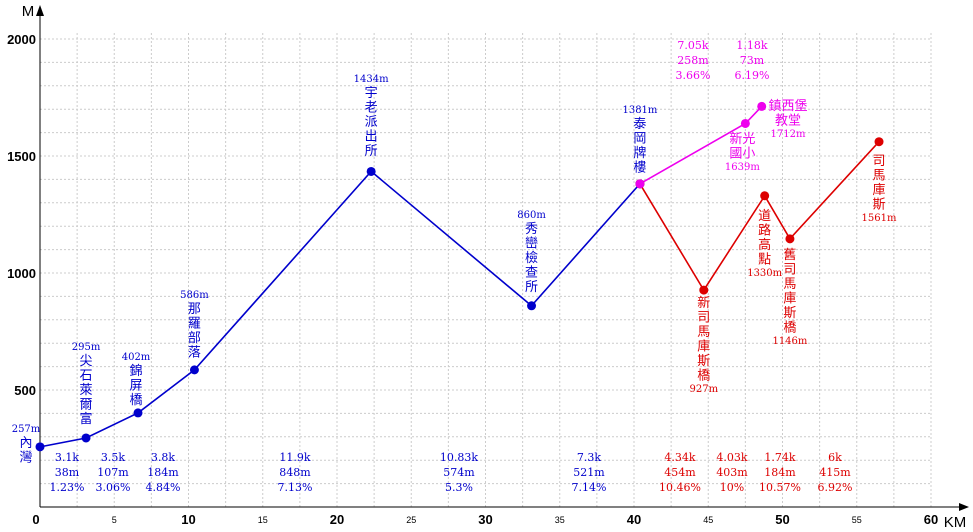  Describe the element at coordinates (639, 153) in the screenshot. I see `point-name-label: 牌` at that location.